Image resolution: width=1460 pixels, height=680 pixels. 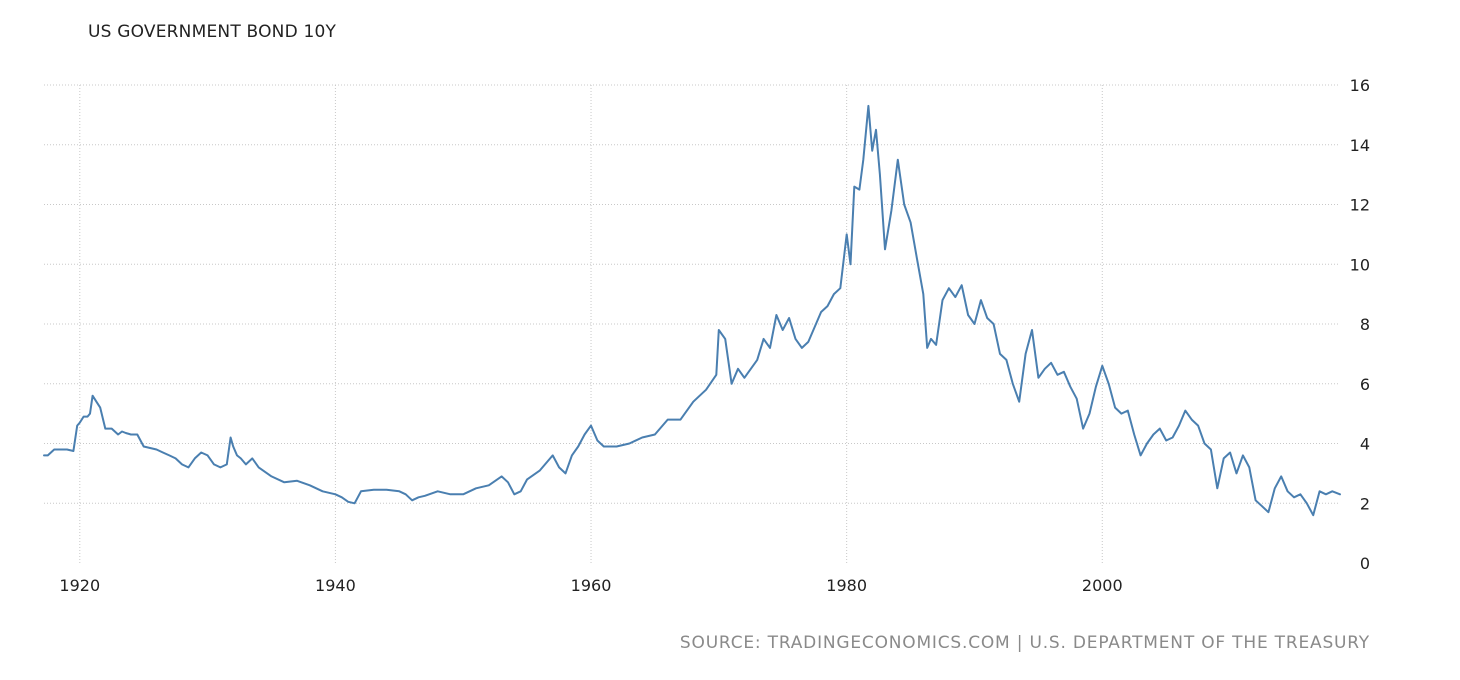 What do you see at coordinates (1360, 85) in the screenshot?
I see `y-tick-label: 16` at bounding box center [1360, 85].